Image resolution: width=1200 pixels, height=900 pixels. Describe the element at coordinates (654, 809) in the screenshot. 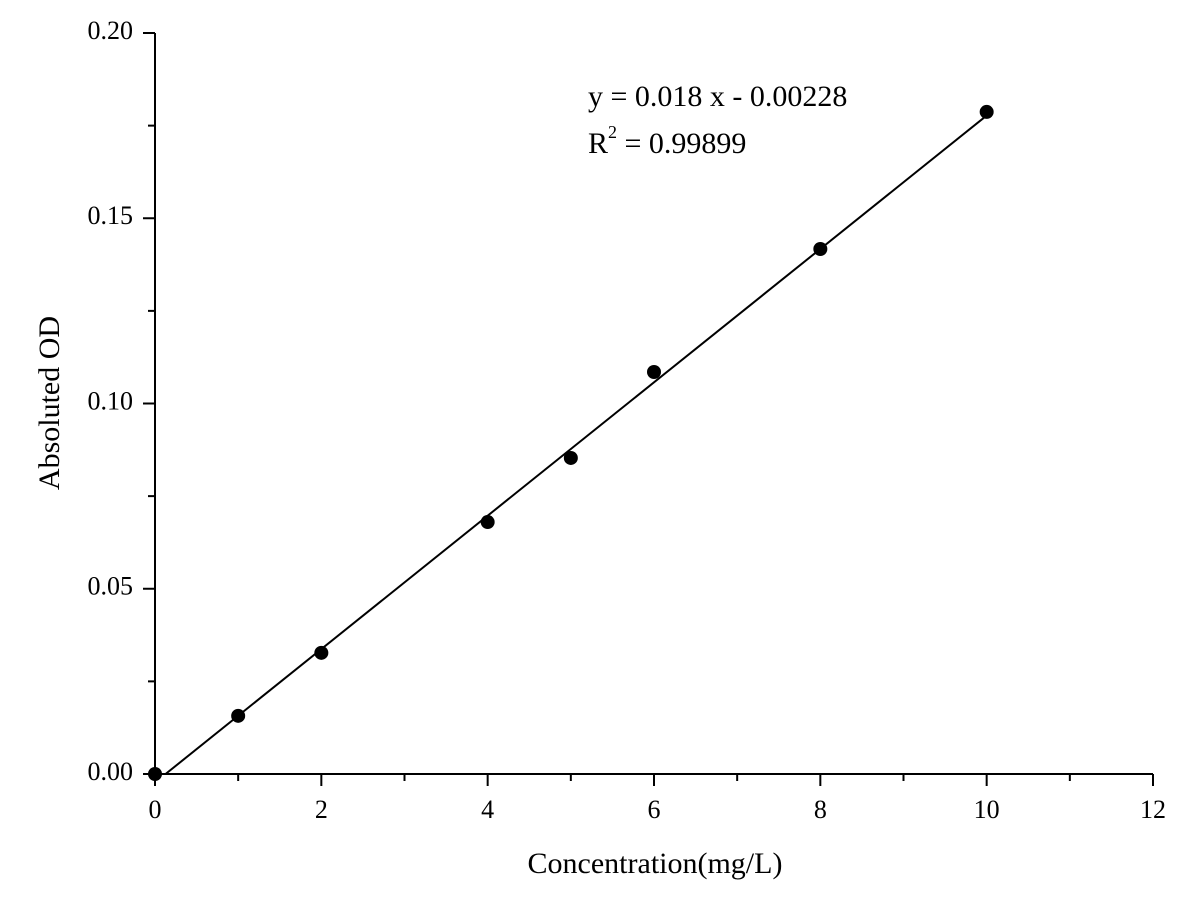

I see `x-tick-label: 6` at that location.